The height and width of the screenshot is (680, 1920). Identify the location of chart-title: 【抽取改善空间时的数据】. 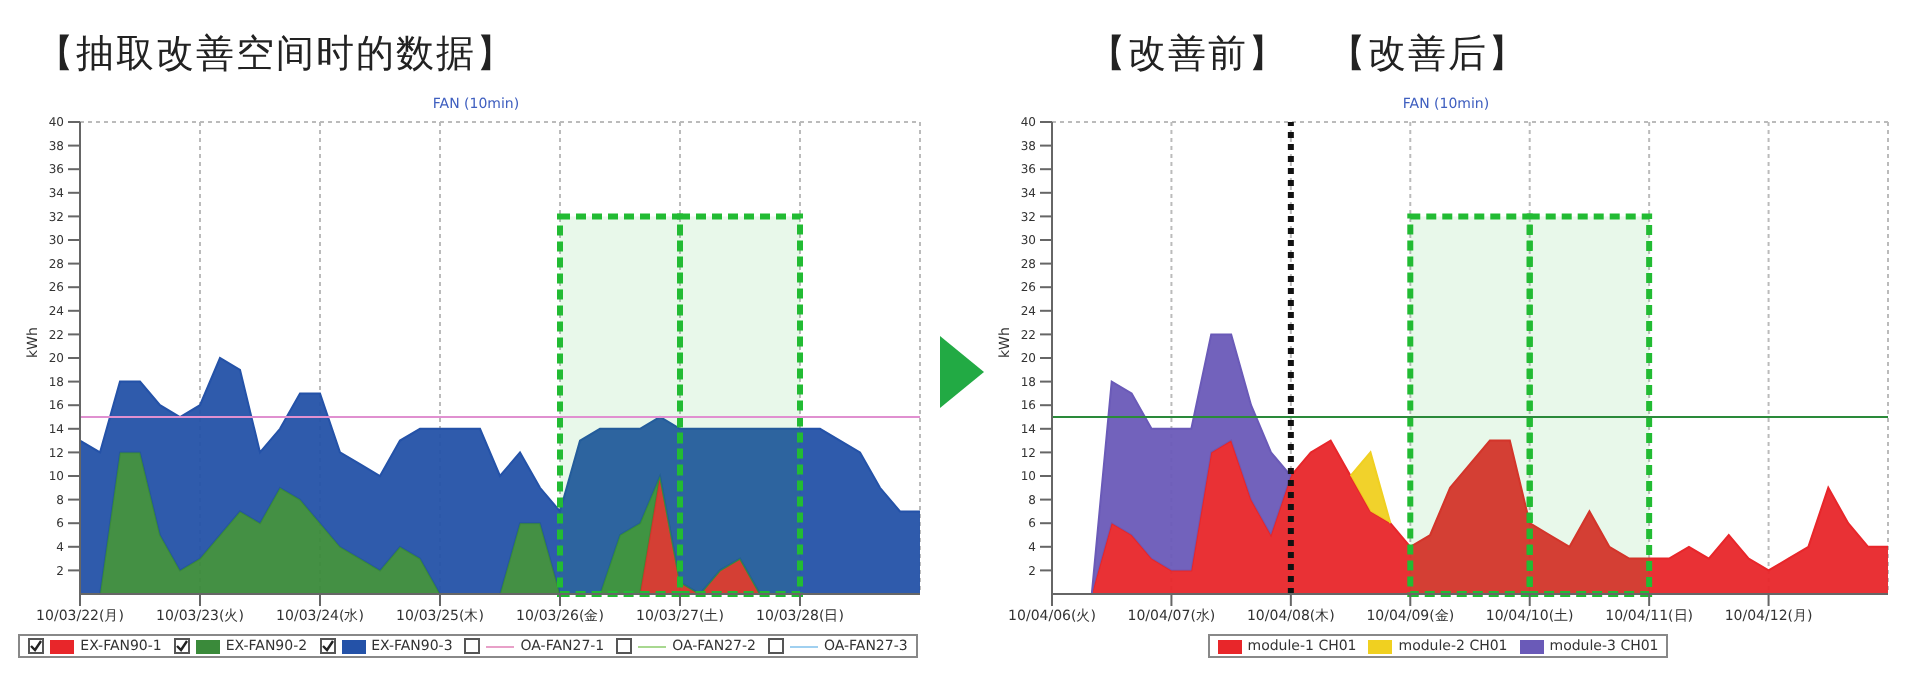
(276, 55).